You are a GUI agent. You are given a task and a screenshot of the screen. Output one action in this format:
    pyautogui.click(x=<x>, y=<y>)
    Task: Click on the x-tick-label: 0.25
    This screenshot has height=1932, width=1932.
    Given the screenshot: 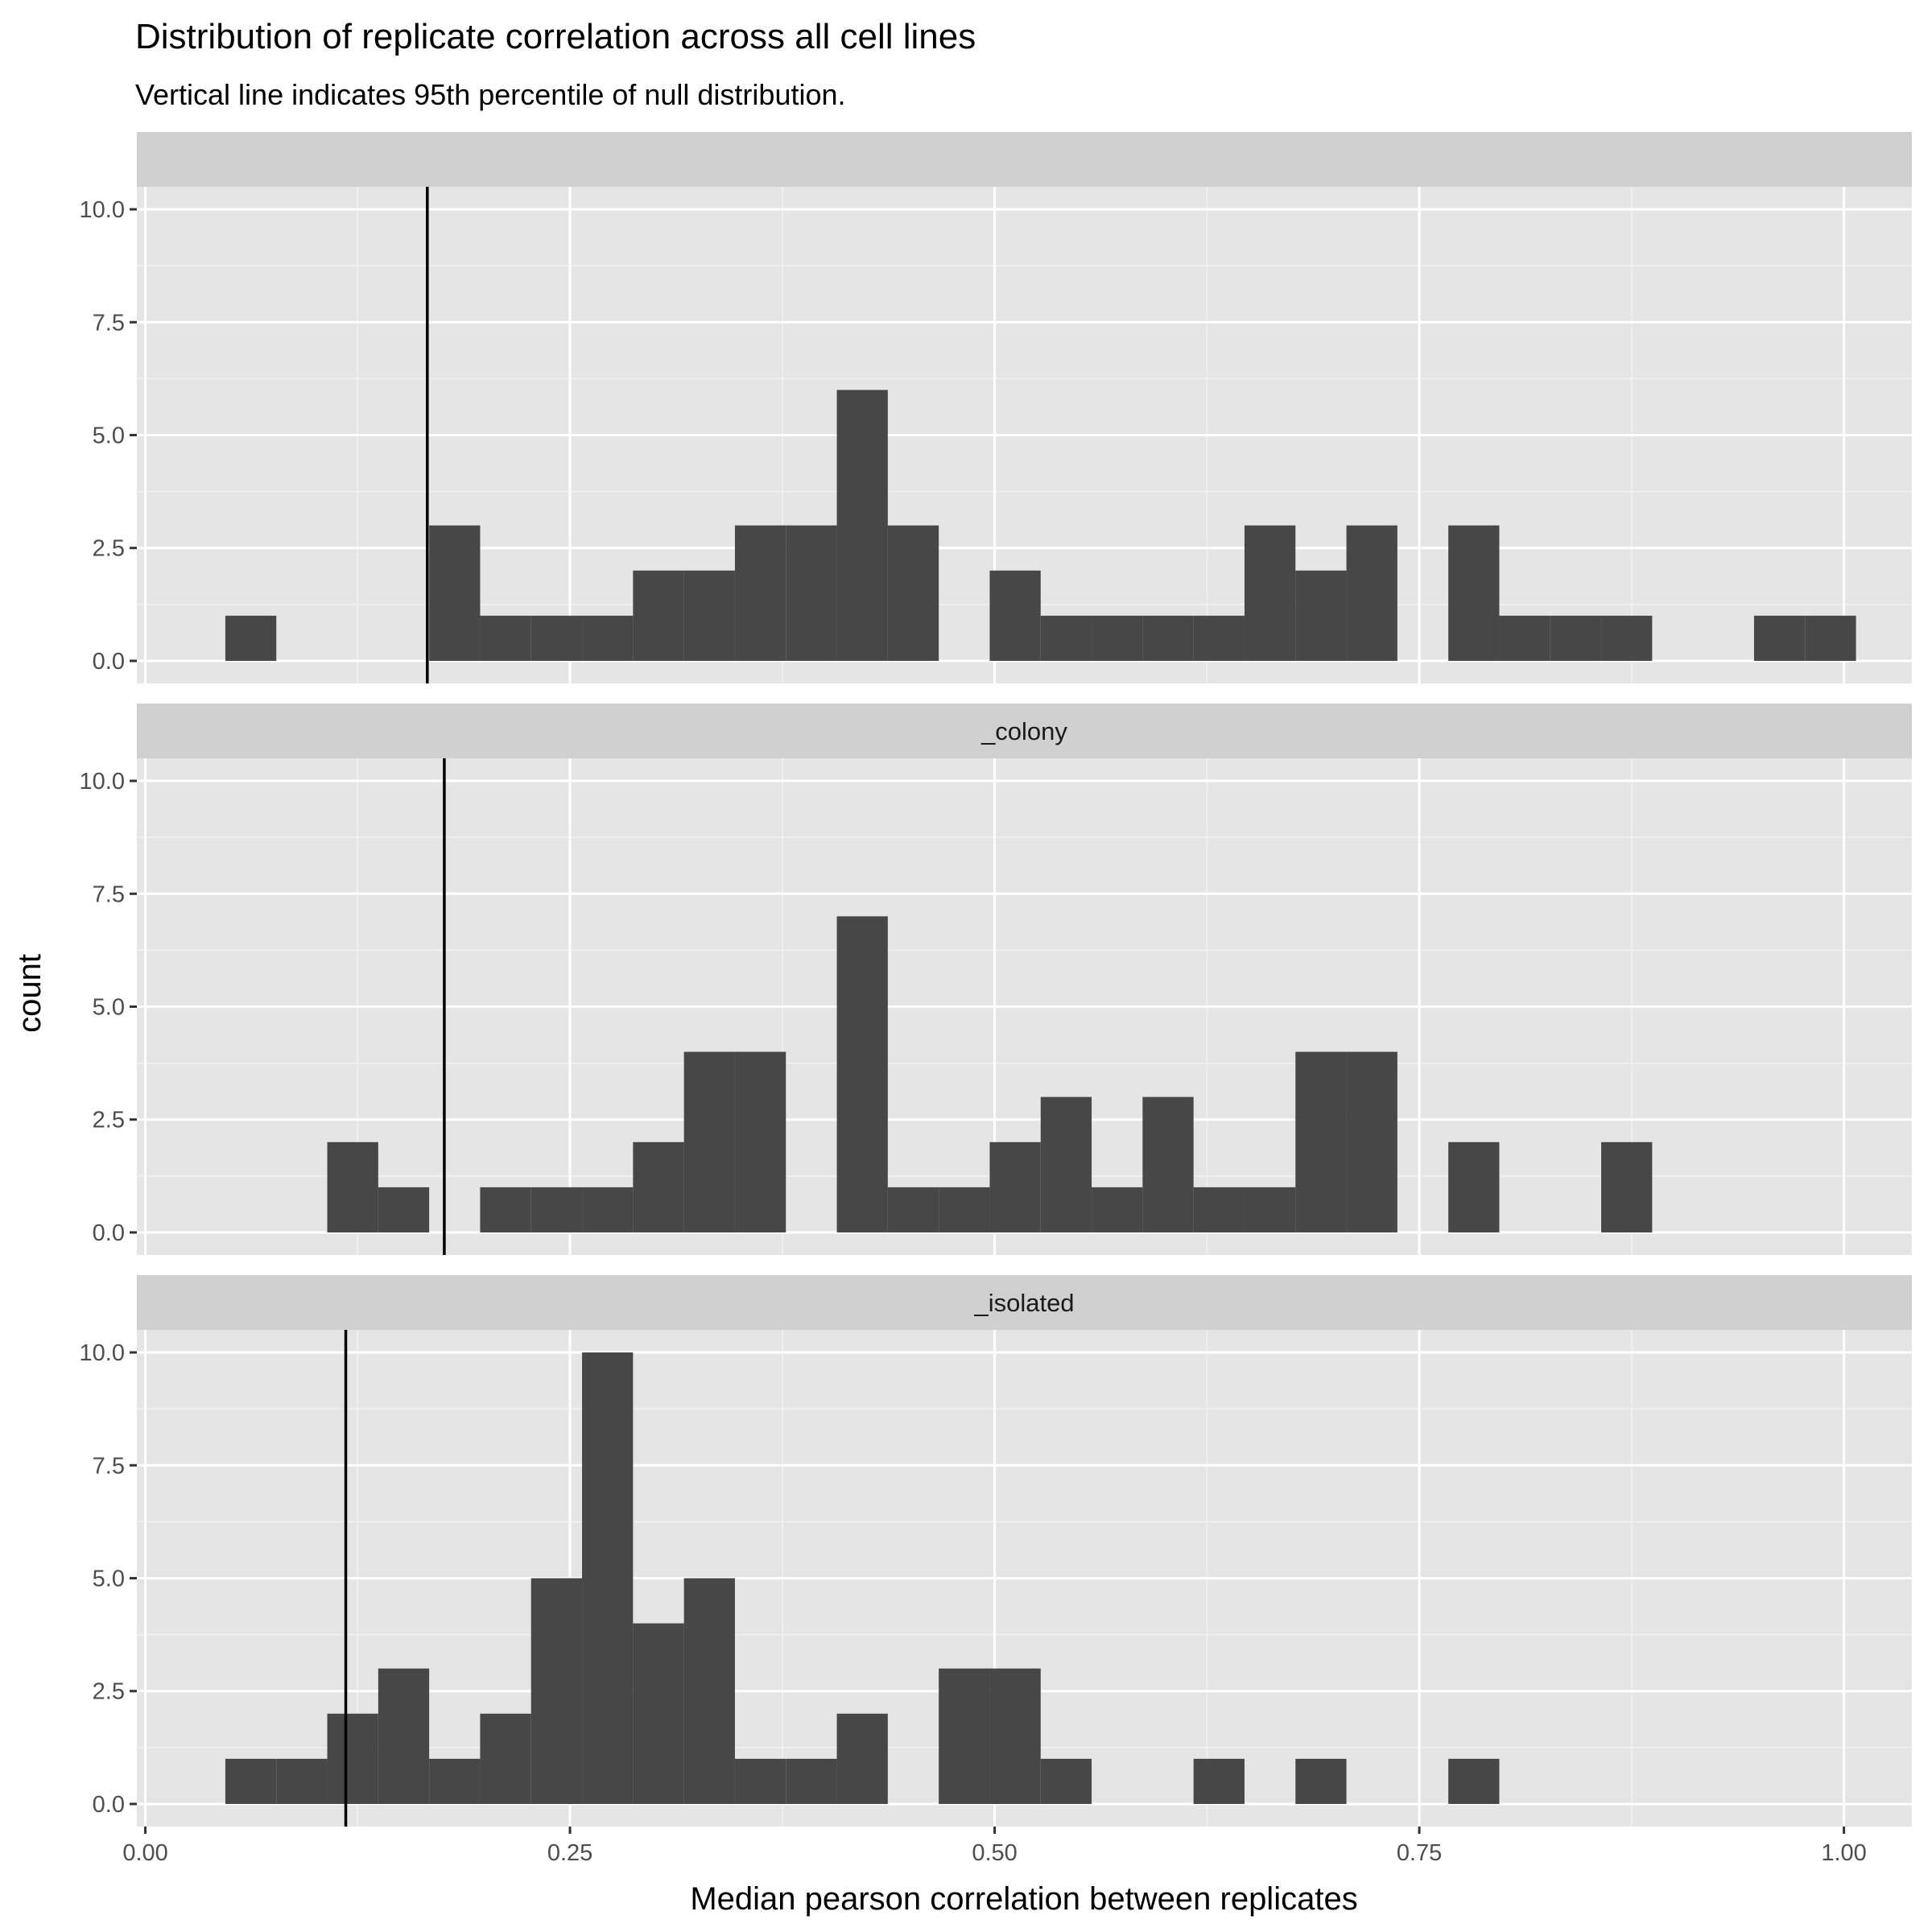 What is the action you would take?
    pyautogui.click(x=569, y=1853)
    